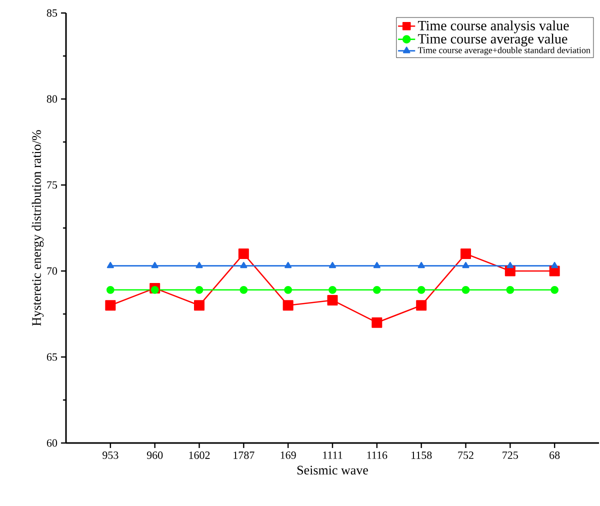  I want to click on x-tick-label: 68, so click(555, 455).